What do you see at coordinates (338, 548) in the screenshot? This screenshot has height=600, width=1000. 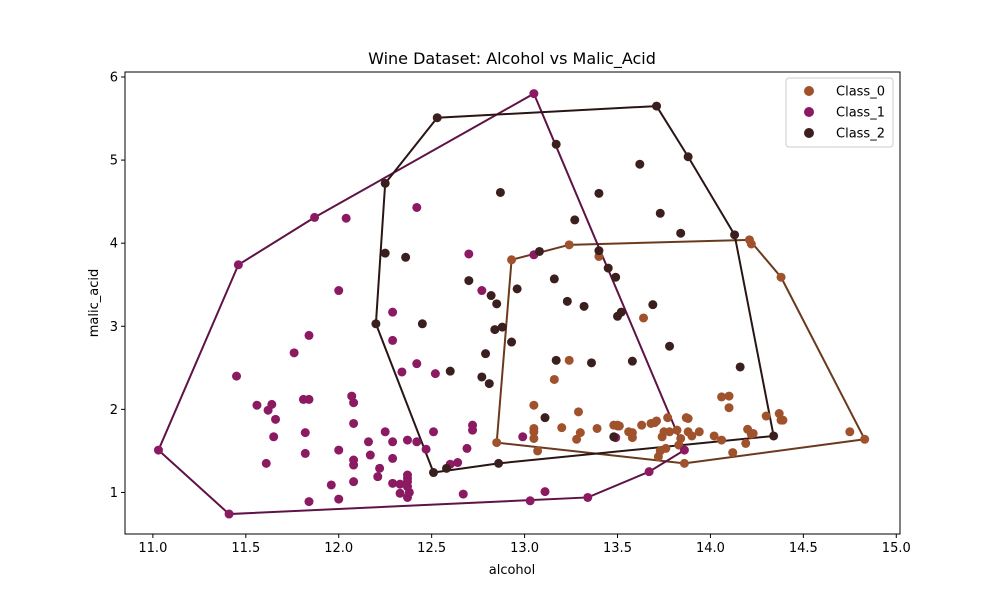 I see `x-tick-label: 12.0` at bounding box center [338, 548].